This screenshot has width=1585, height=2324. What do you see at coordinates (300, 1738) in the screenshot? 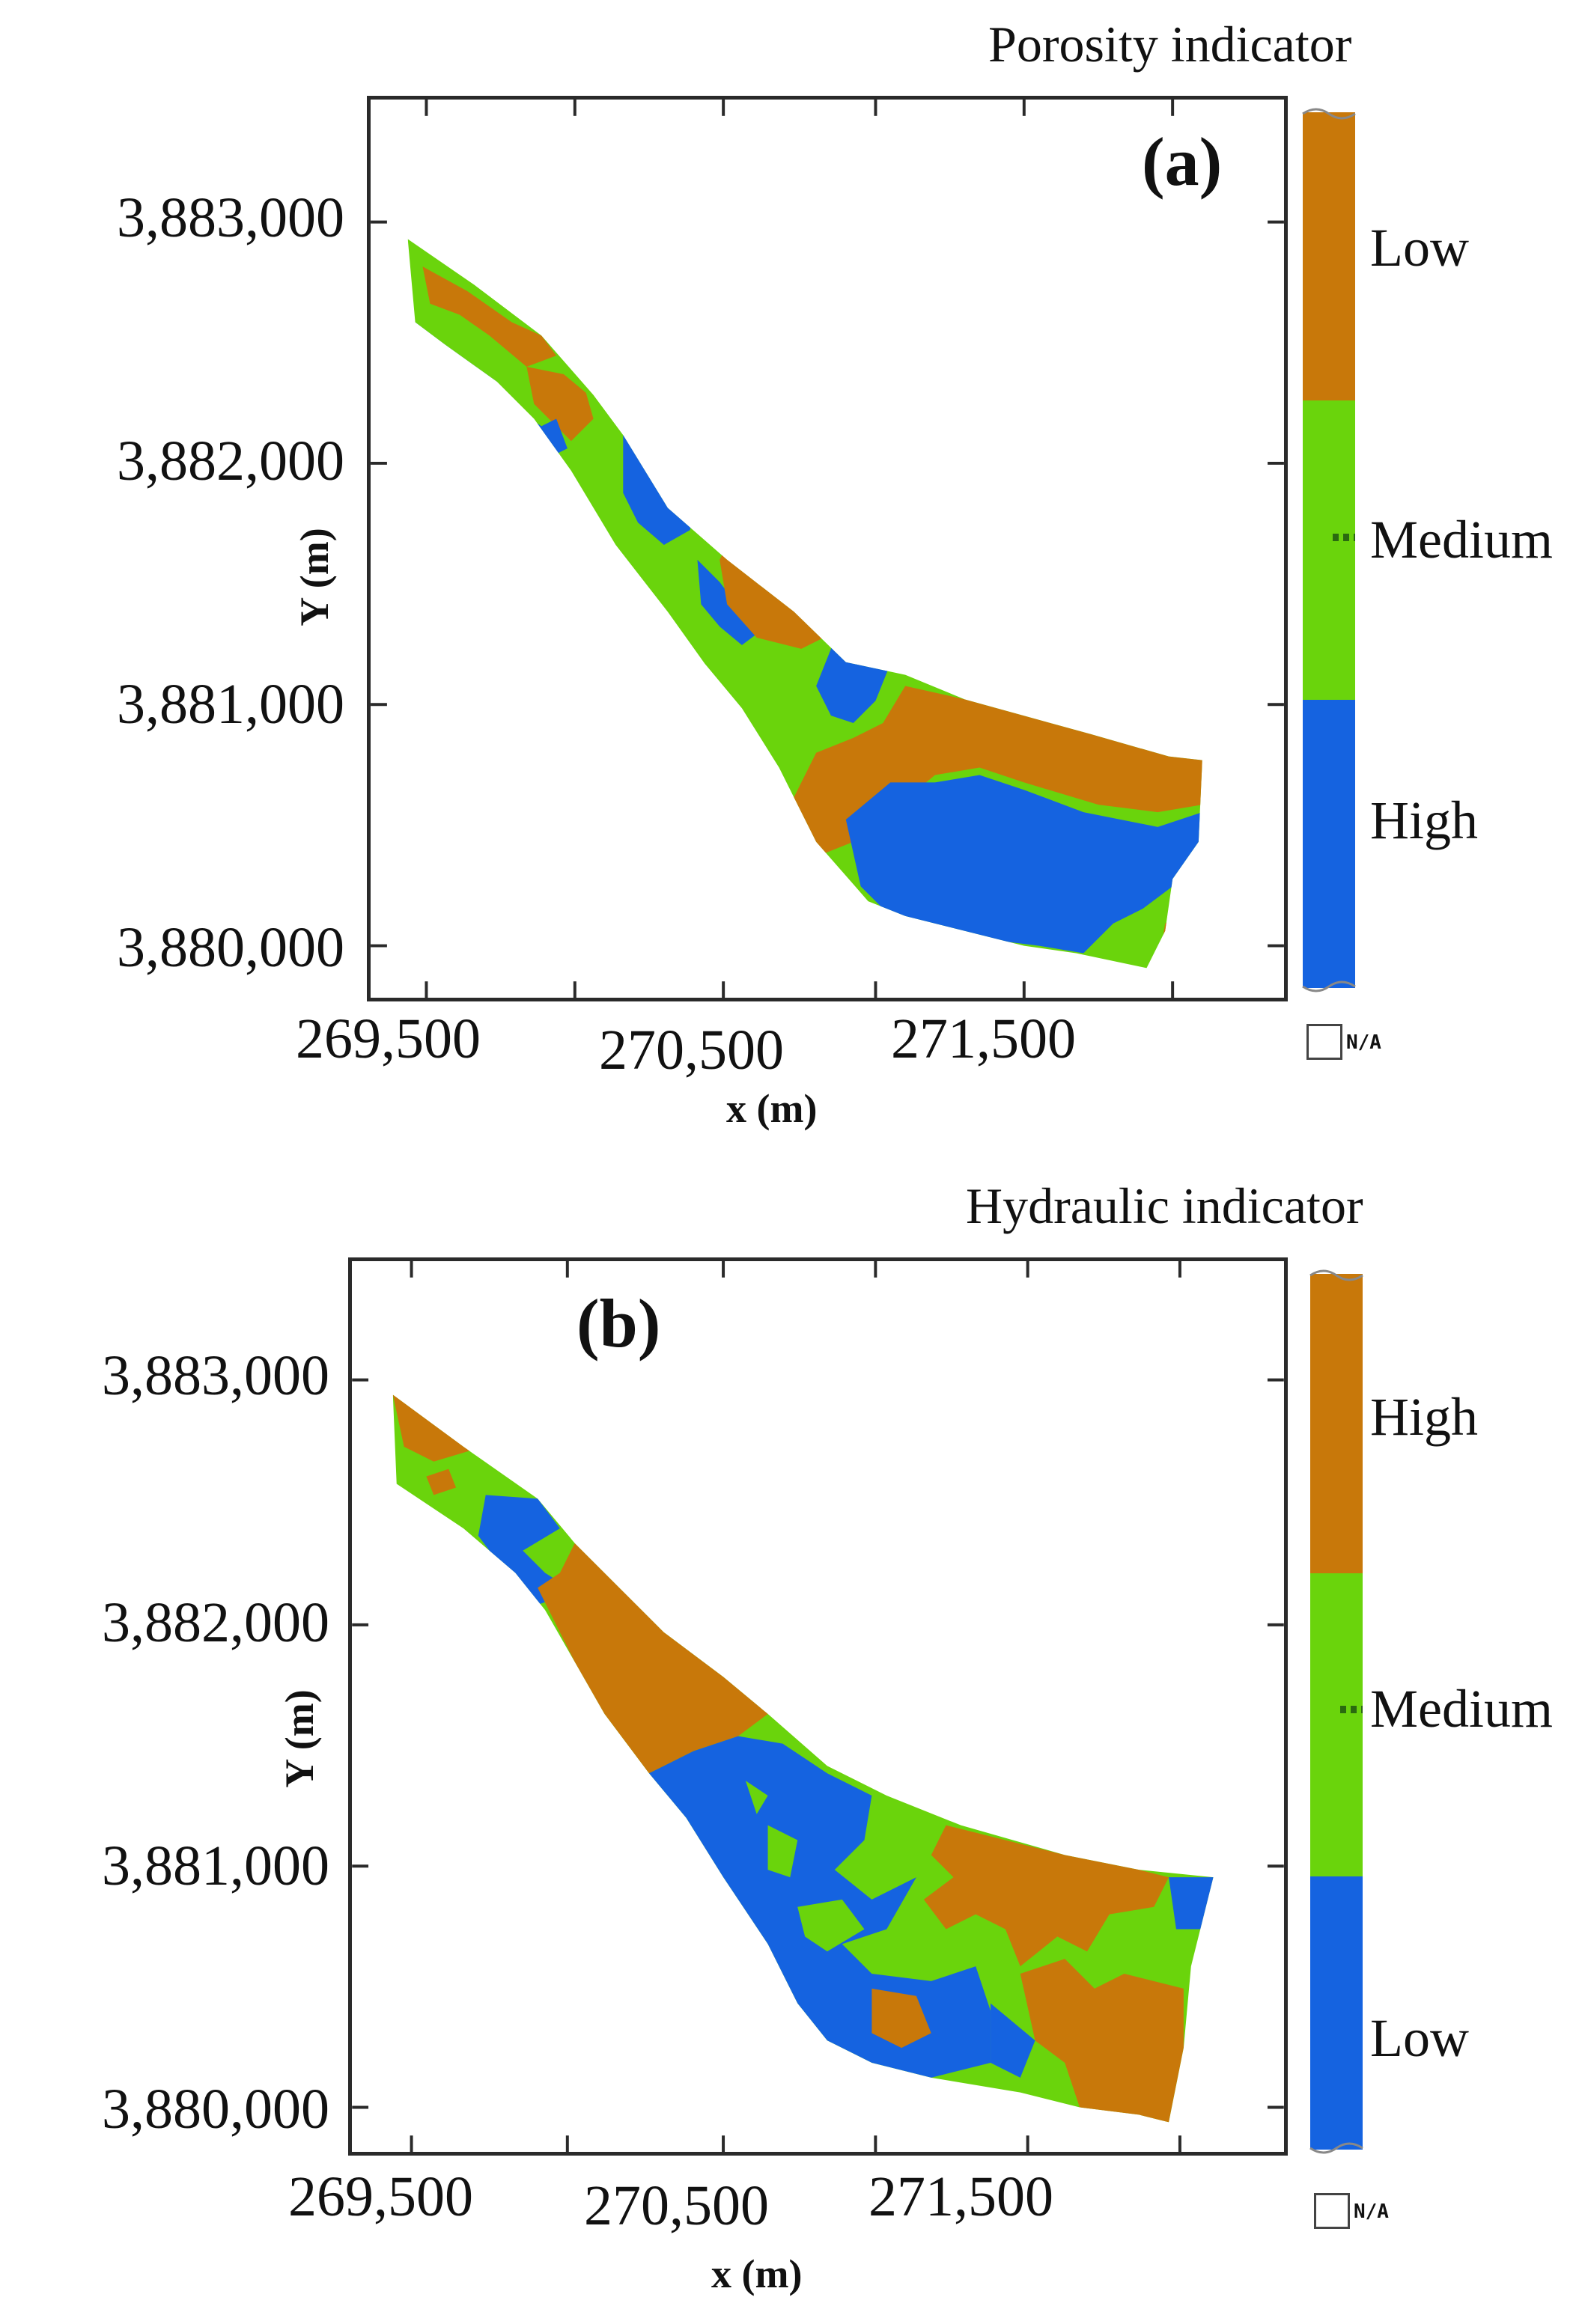
I see `panel-b-y-axis-label: Y (m)` at bounding box center [300, 1738].